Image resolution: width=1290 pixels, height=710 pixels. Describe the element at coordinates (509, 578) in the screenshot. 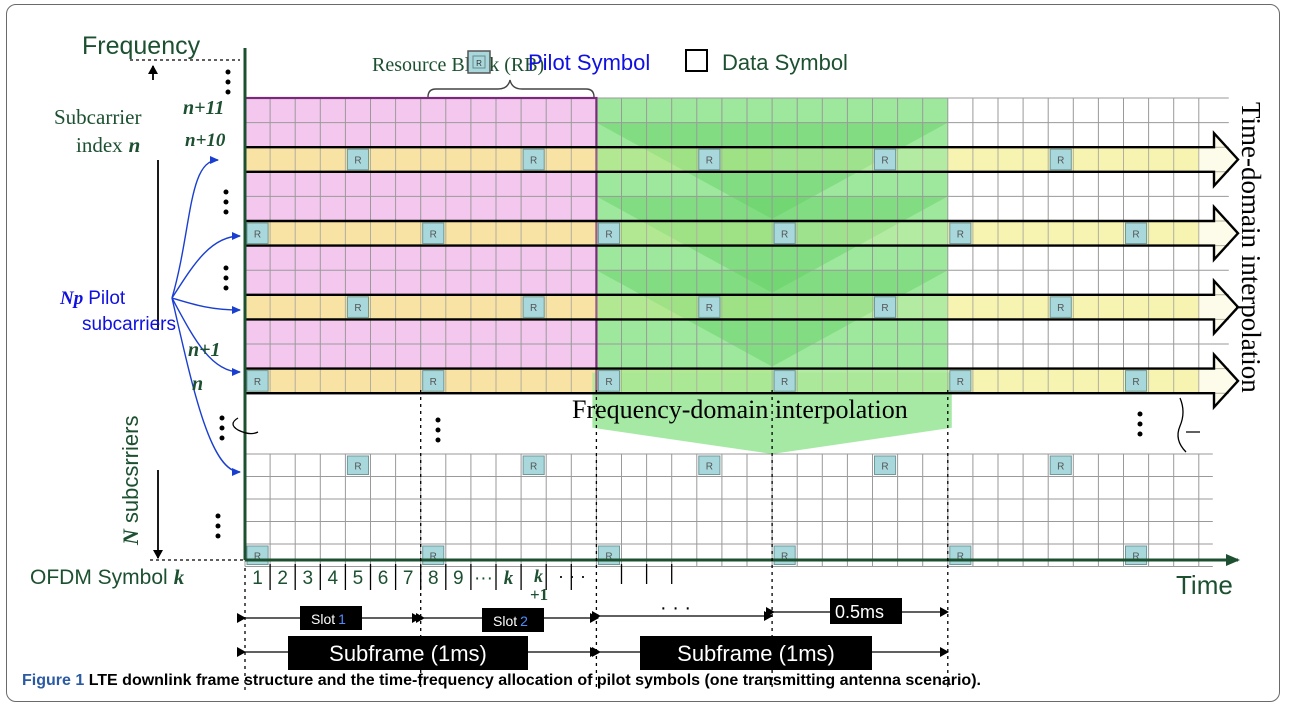

I see `symbol-index: k` at that location.